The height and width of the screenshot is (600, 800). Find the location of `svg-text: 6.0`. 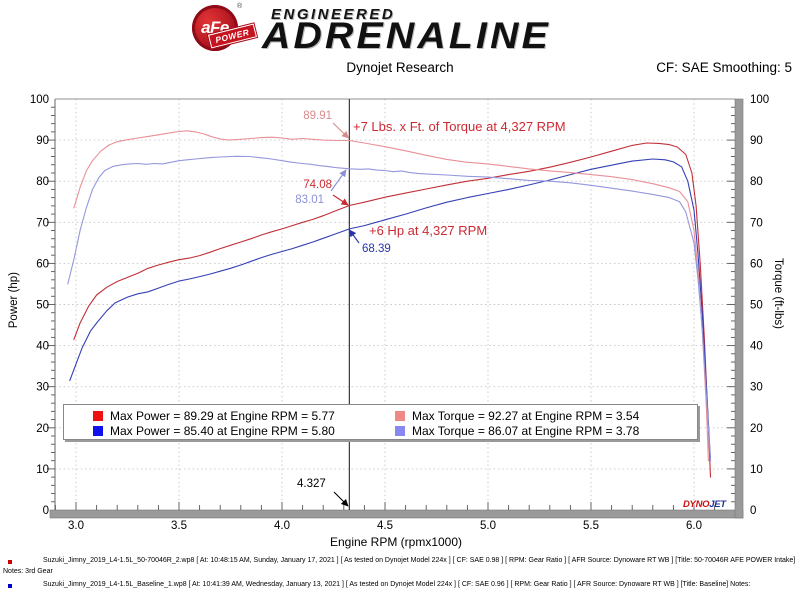

svg-text: 6.0 is located at coordinates (694, 526).